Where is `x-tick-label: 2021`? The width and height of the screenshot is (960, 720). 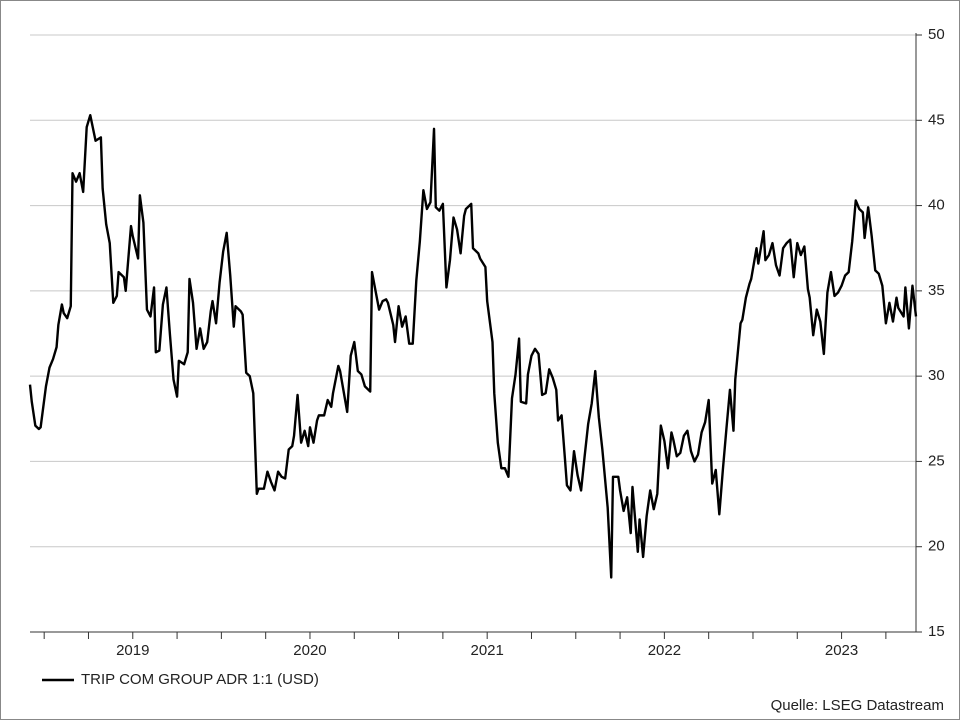
x-tick-label: 2021 is located at coordinates (486, 650).